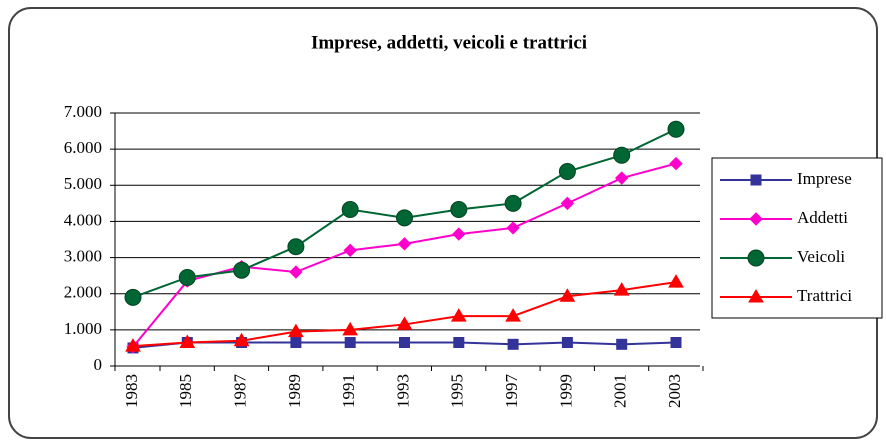 This screenshot has width=886, height=448. I want to click on y-tick-label: 5.000, so click(83, 183).